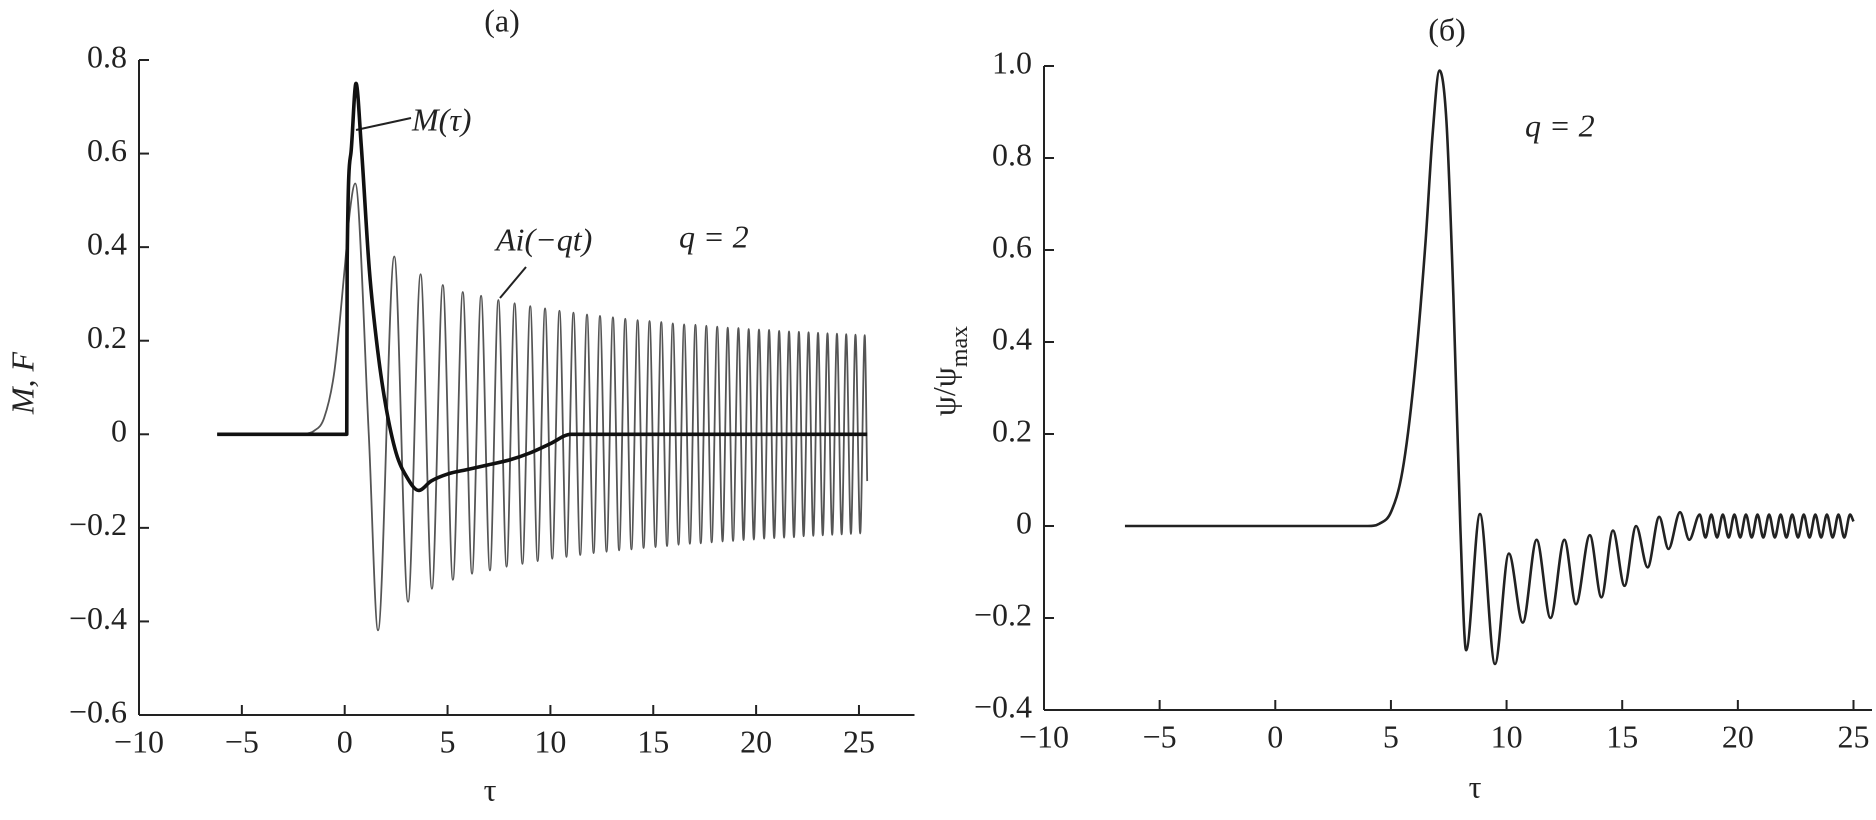 The width and height of the screenshot is (1876, 820). Describe the element at coordinates (502, 20) in the screenshot. I see `panel-title: (a)` at that location.